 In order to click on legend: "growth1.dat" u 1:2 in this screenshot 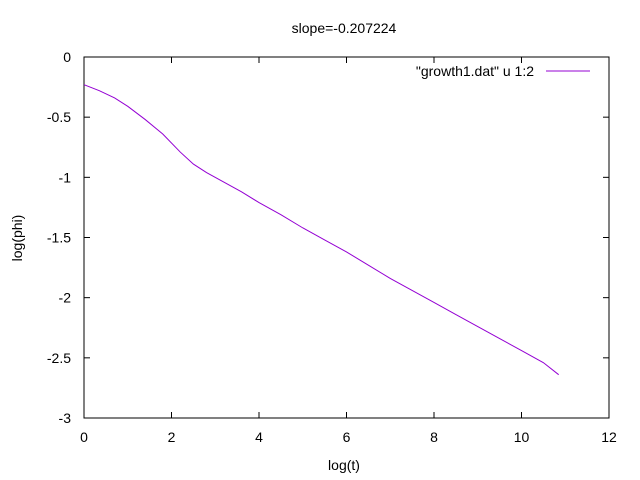, I will do `click(503, 71)`.